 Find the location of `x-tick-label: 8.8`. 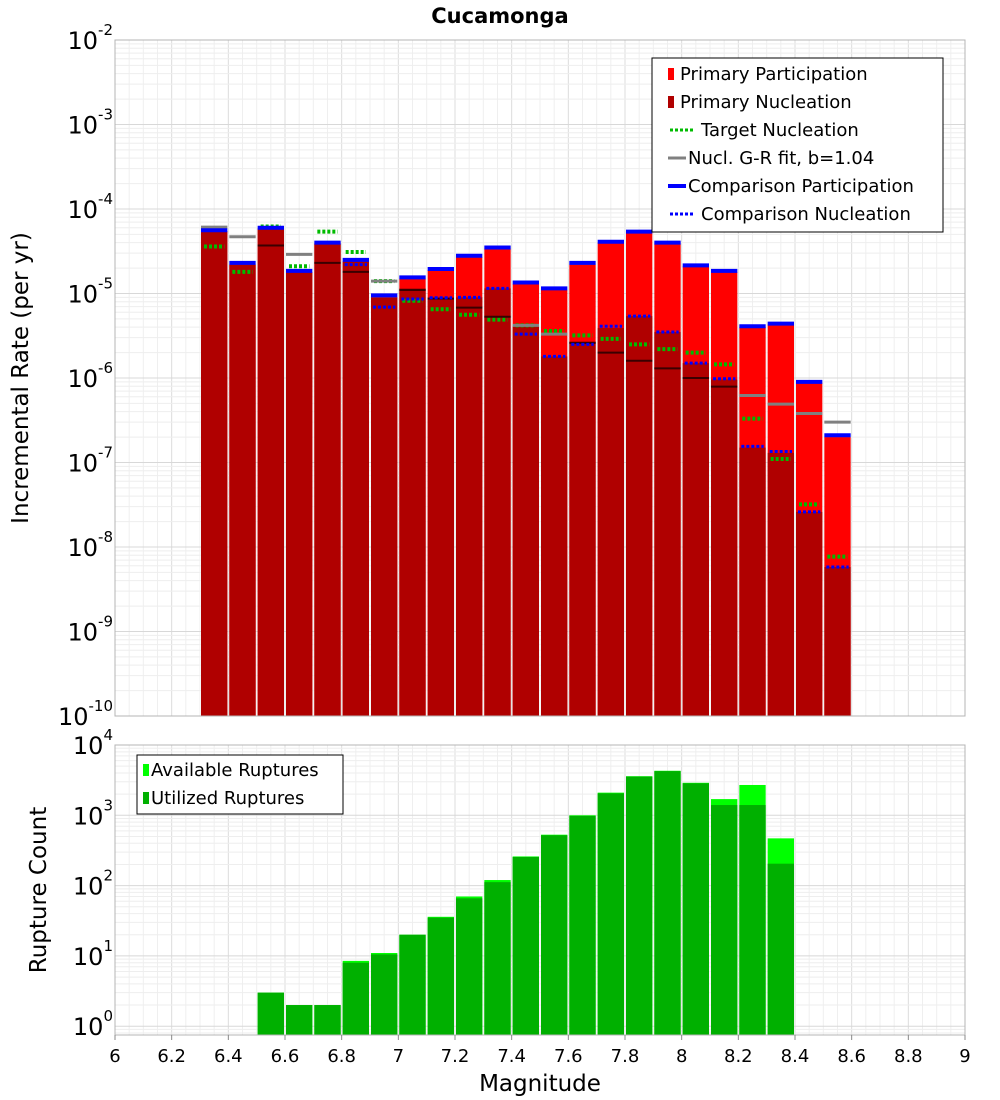

x-tick-label: 8.8 is located at coordinates (908, 1056).